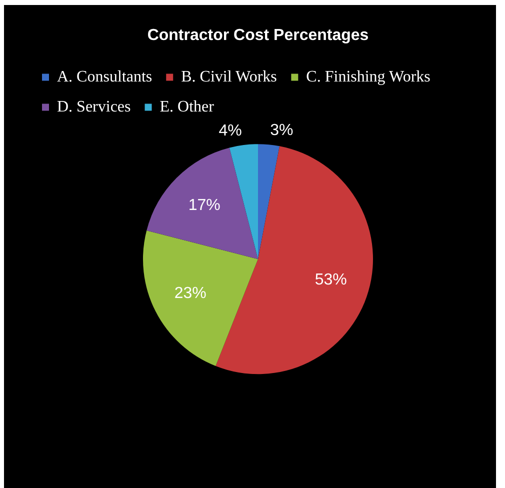 The height and width of the screenshot is (488, 505). Describe the element at coordinates (330, 280) in the screenshot. I see `data-label: 53%` at that location.